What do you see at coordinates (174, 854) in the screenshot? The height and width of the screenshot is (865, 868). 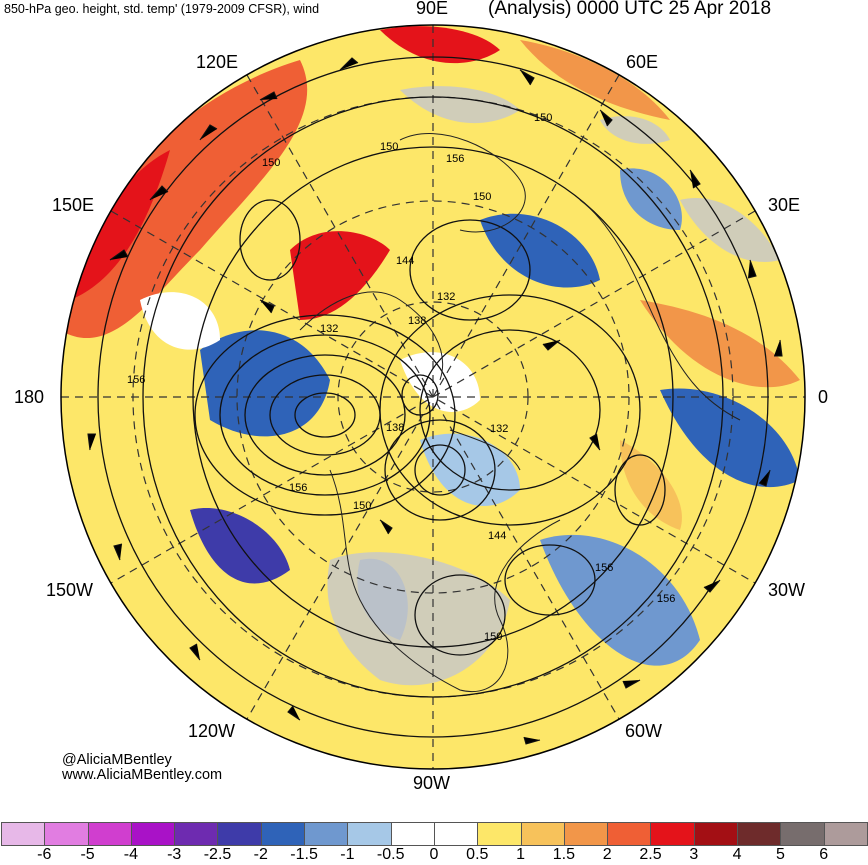 I see `colorbar-tick-label: -3` at bounding box center [174, 854].